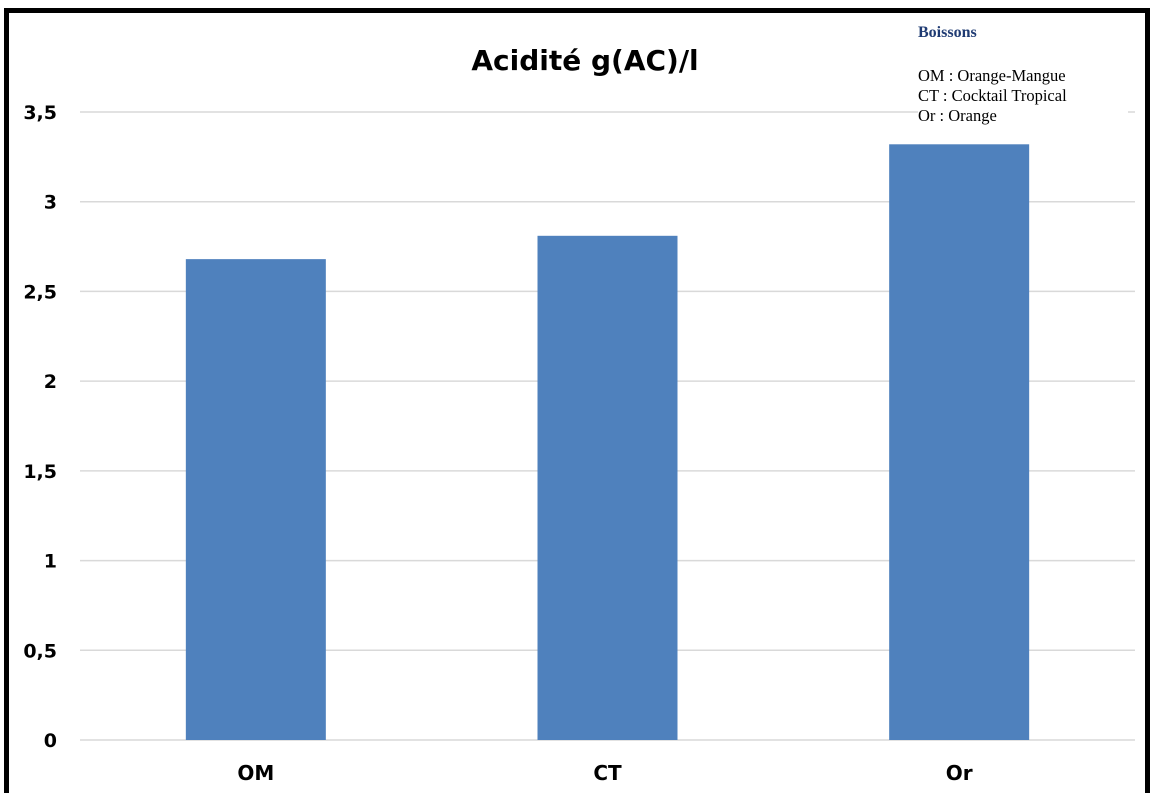  I want to click on legend-title: Boissons, so click(947, 32).